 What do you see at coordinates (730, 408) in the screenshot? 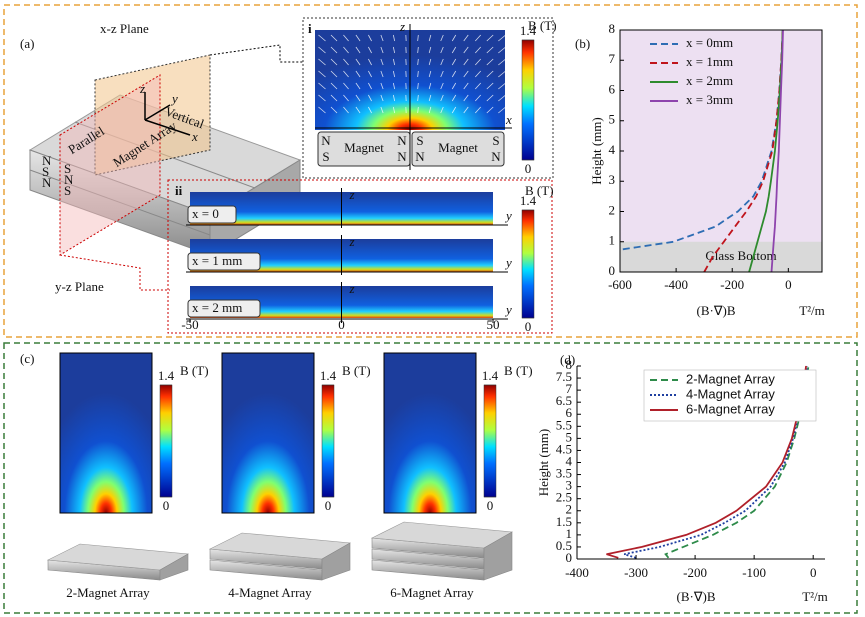
I see `legend-label: 6-Magnet Array` at bounding box center [730, 408].